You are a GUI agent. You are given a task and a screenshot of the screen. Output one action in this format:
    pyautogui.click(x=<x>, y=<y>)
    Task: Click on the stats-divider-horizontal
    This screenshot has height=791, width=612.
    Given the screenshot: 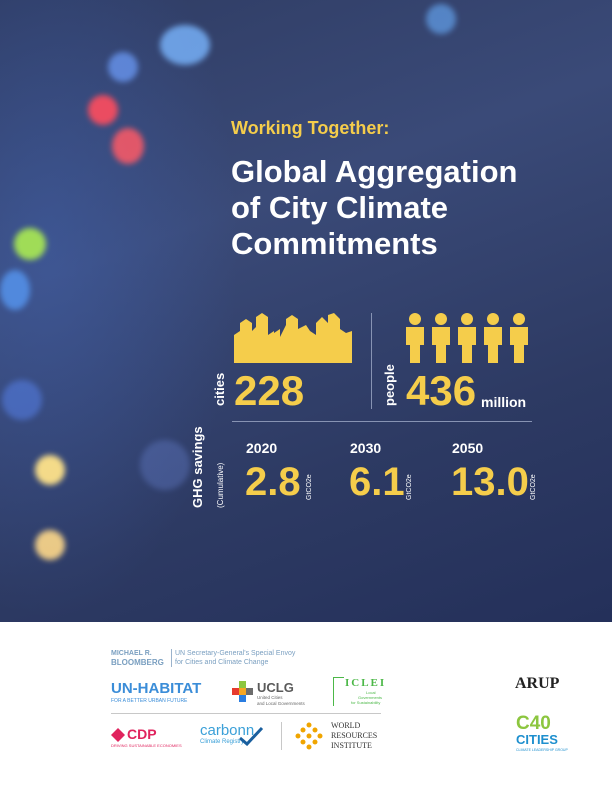 What is the action you would take?
    pyautogui.click(x=382, y=421)
    